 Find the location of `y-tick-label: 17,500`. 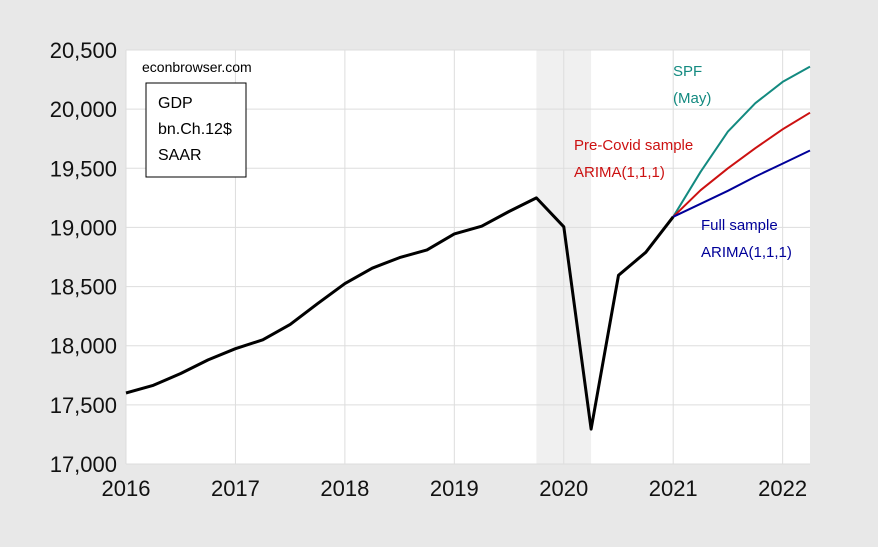

y-tick-label: 17,500 is located at coordinates (83, 405).